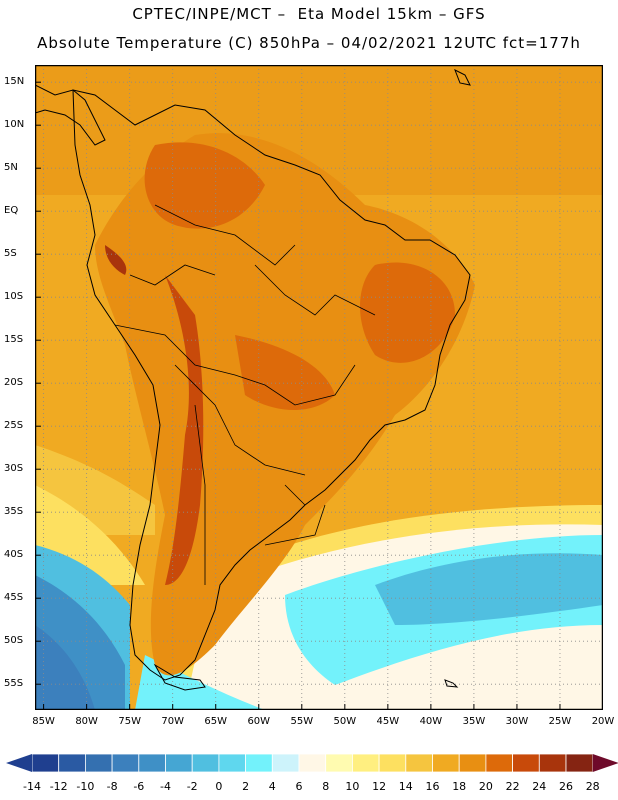 This screenshot has height=800, width=618. Describe the element at coordinates (70, 115) in the screenshot. I see `central-america-coast` at that location.